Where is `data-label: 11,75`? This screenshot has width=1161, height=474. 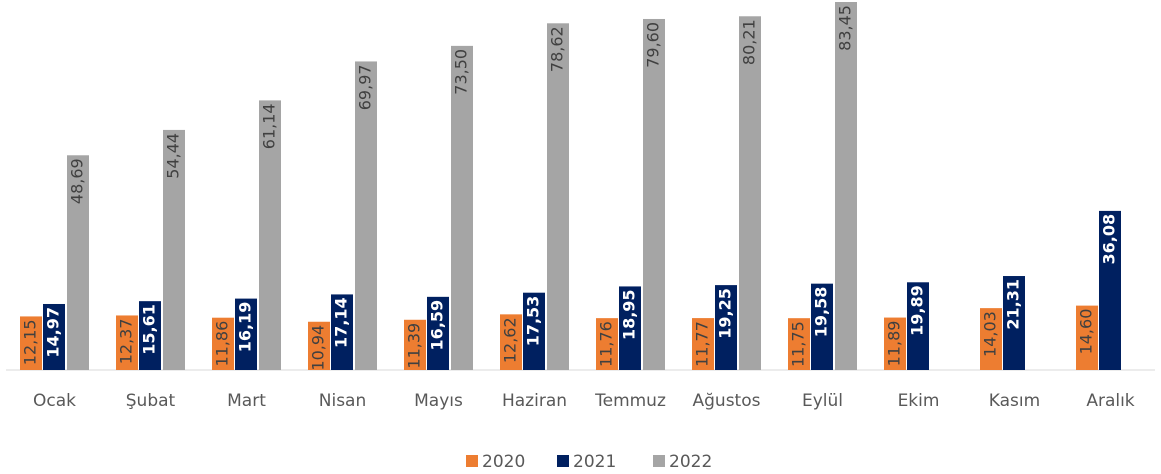
data-label: 11,75 is located at coordinates (798, 344).